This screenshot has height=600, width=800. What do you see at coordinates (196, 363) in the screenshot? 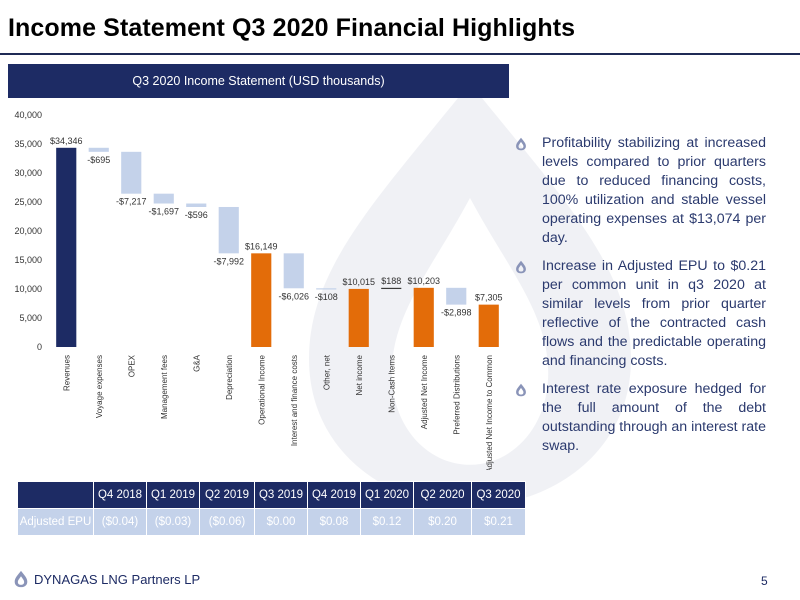
I see `x-tick-label: G&A` at bounding box center [196, 363].